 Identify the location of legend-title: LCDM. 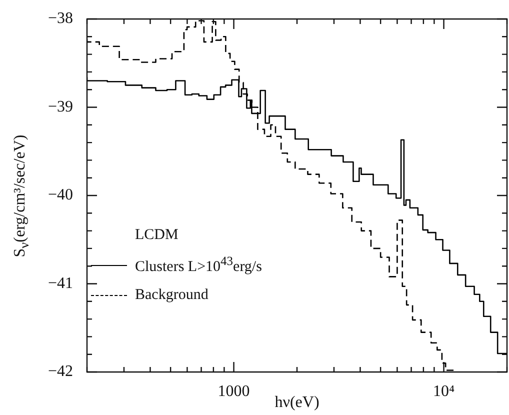
(157, 235).